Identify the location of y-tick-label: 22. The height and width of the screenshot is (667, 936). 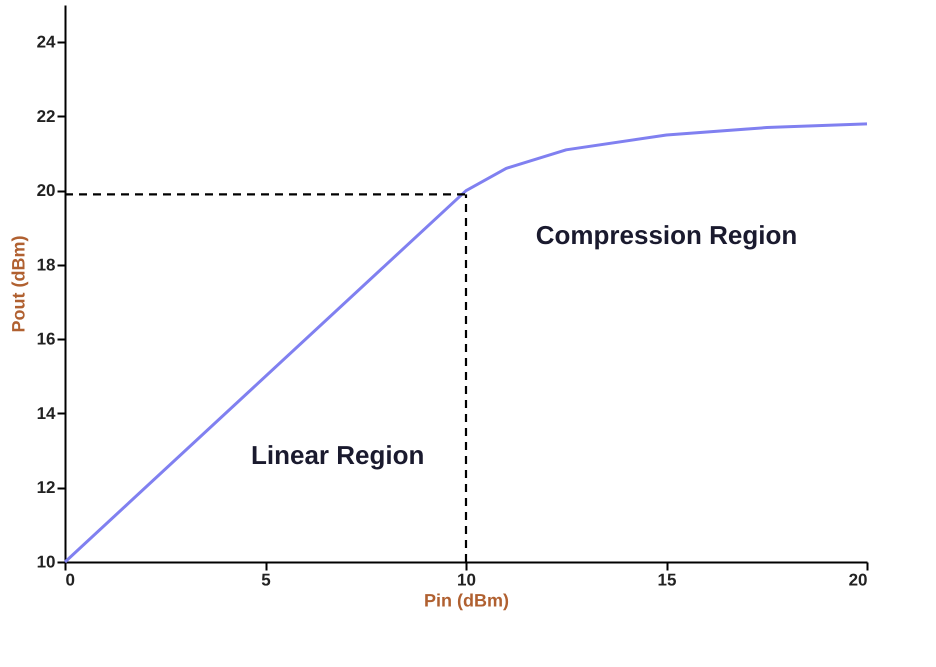
(46, 116).